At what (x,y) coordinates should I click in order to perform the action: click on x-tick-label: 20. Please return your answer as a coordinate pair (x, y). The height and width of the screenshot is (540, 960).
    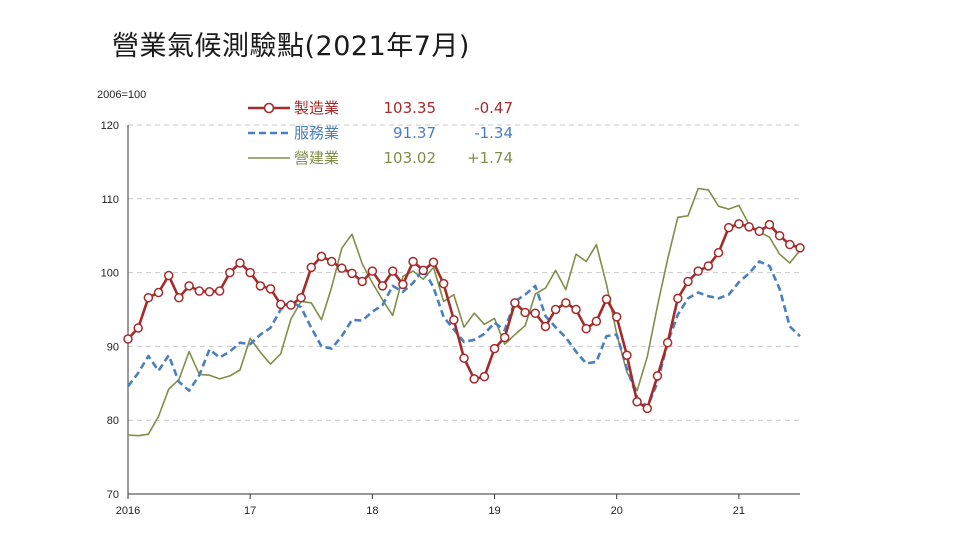
    Looking at the image, I should click on (617, 511).